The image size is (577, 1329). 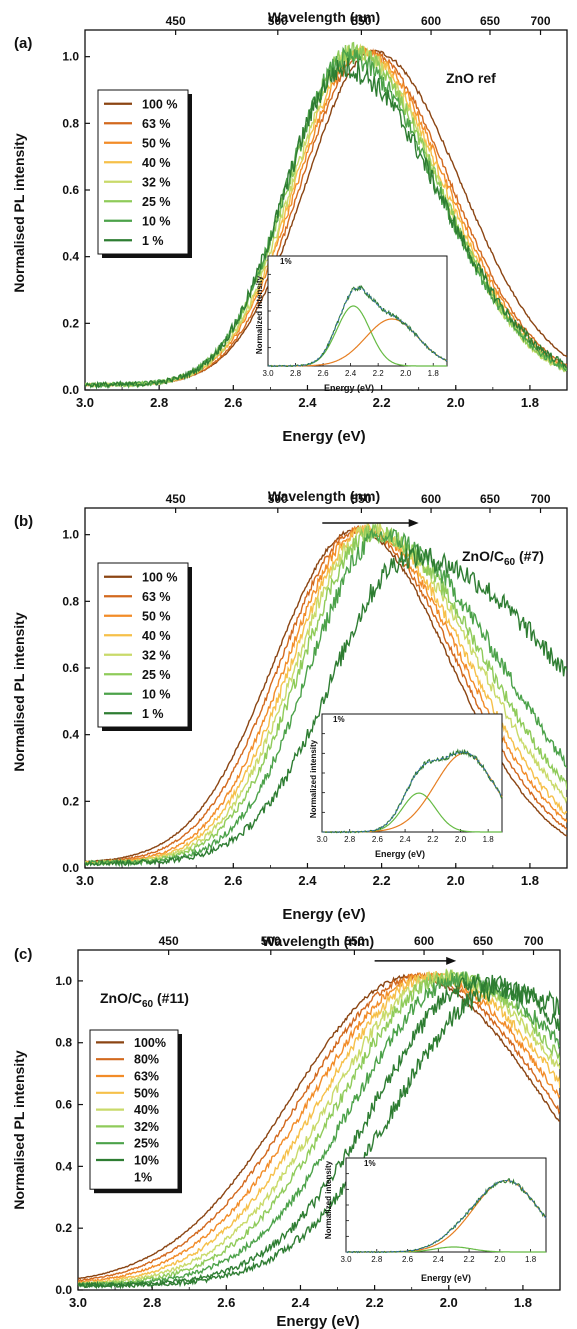 I want to click on sample-label: ZnO ref, so click(x=471, y=78).